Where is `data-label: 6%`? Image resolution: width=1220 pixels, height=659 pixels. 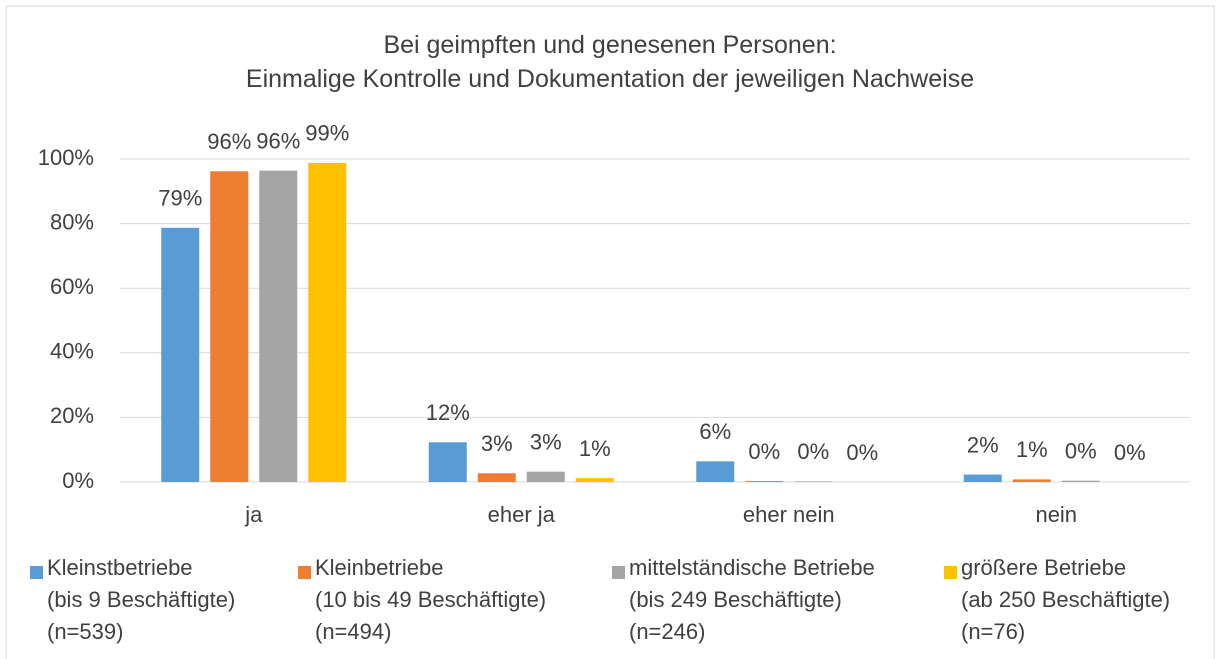 data-label: 6% is located at coordinates (715, 431).